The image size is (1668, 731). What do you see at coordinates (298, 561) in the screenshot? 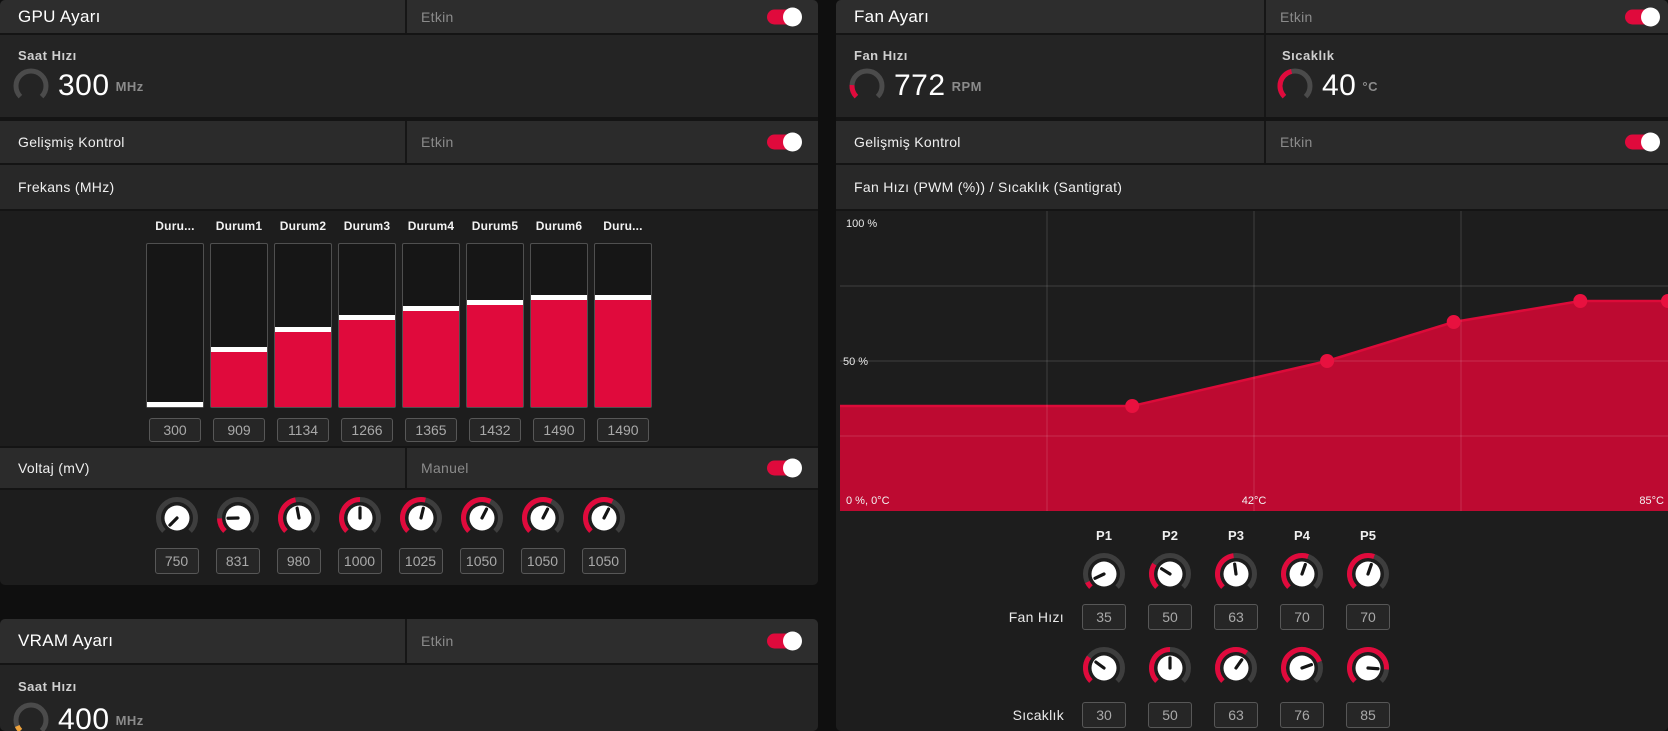
I see `voltage-value-box: 980` at bounding box center [298, 561].